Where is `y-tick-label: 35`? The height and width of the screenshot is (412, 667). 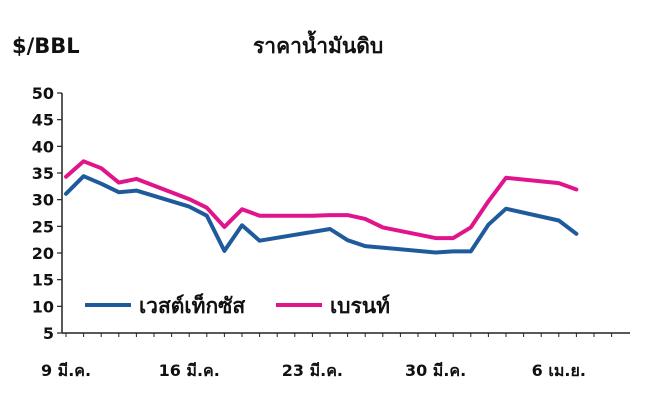 y-tick-label: 35 is located at coordinates (43, 173).